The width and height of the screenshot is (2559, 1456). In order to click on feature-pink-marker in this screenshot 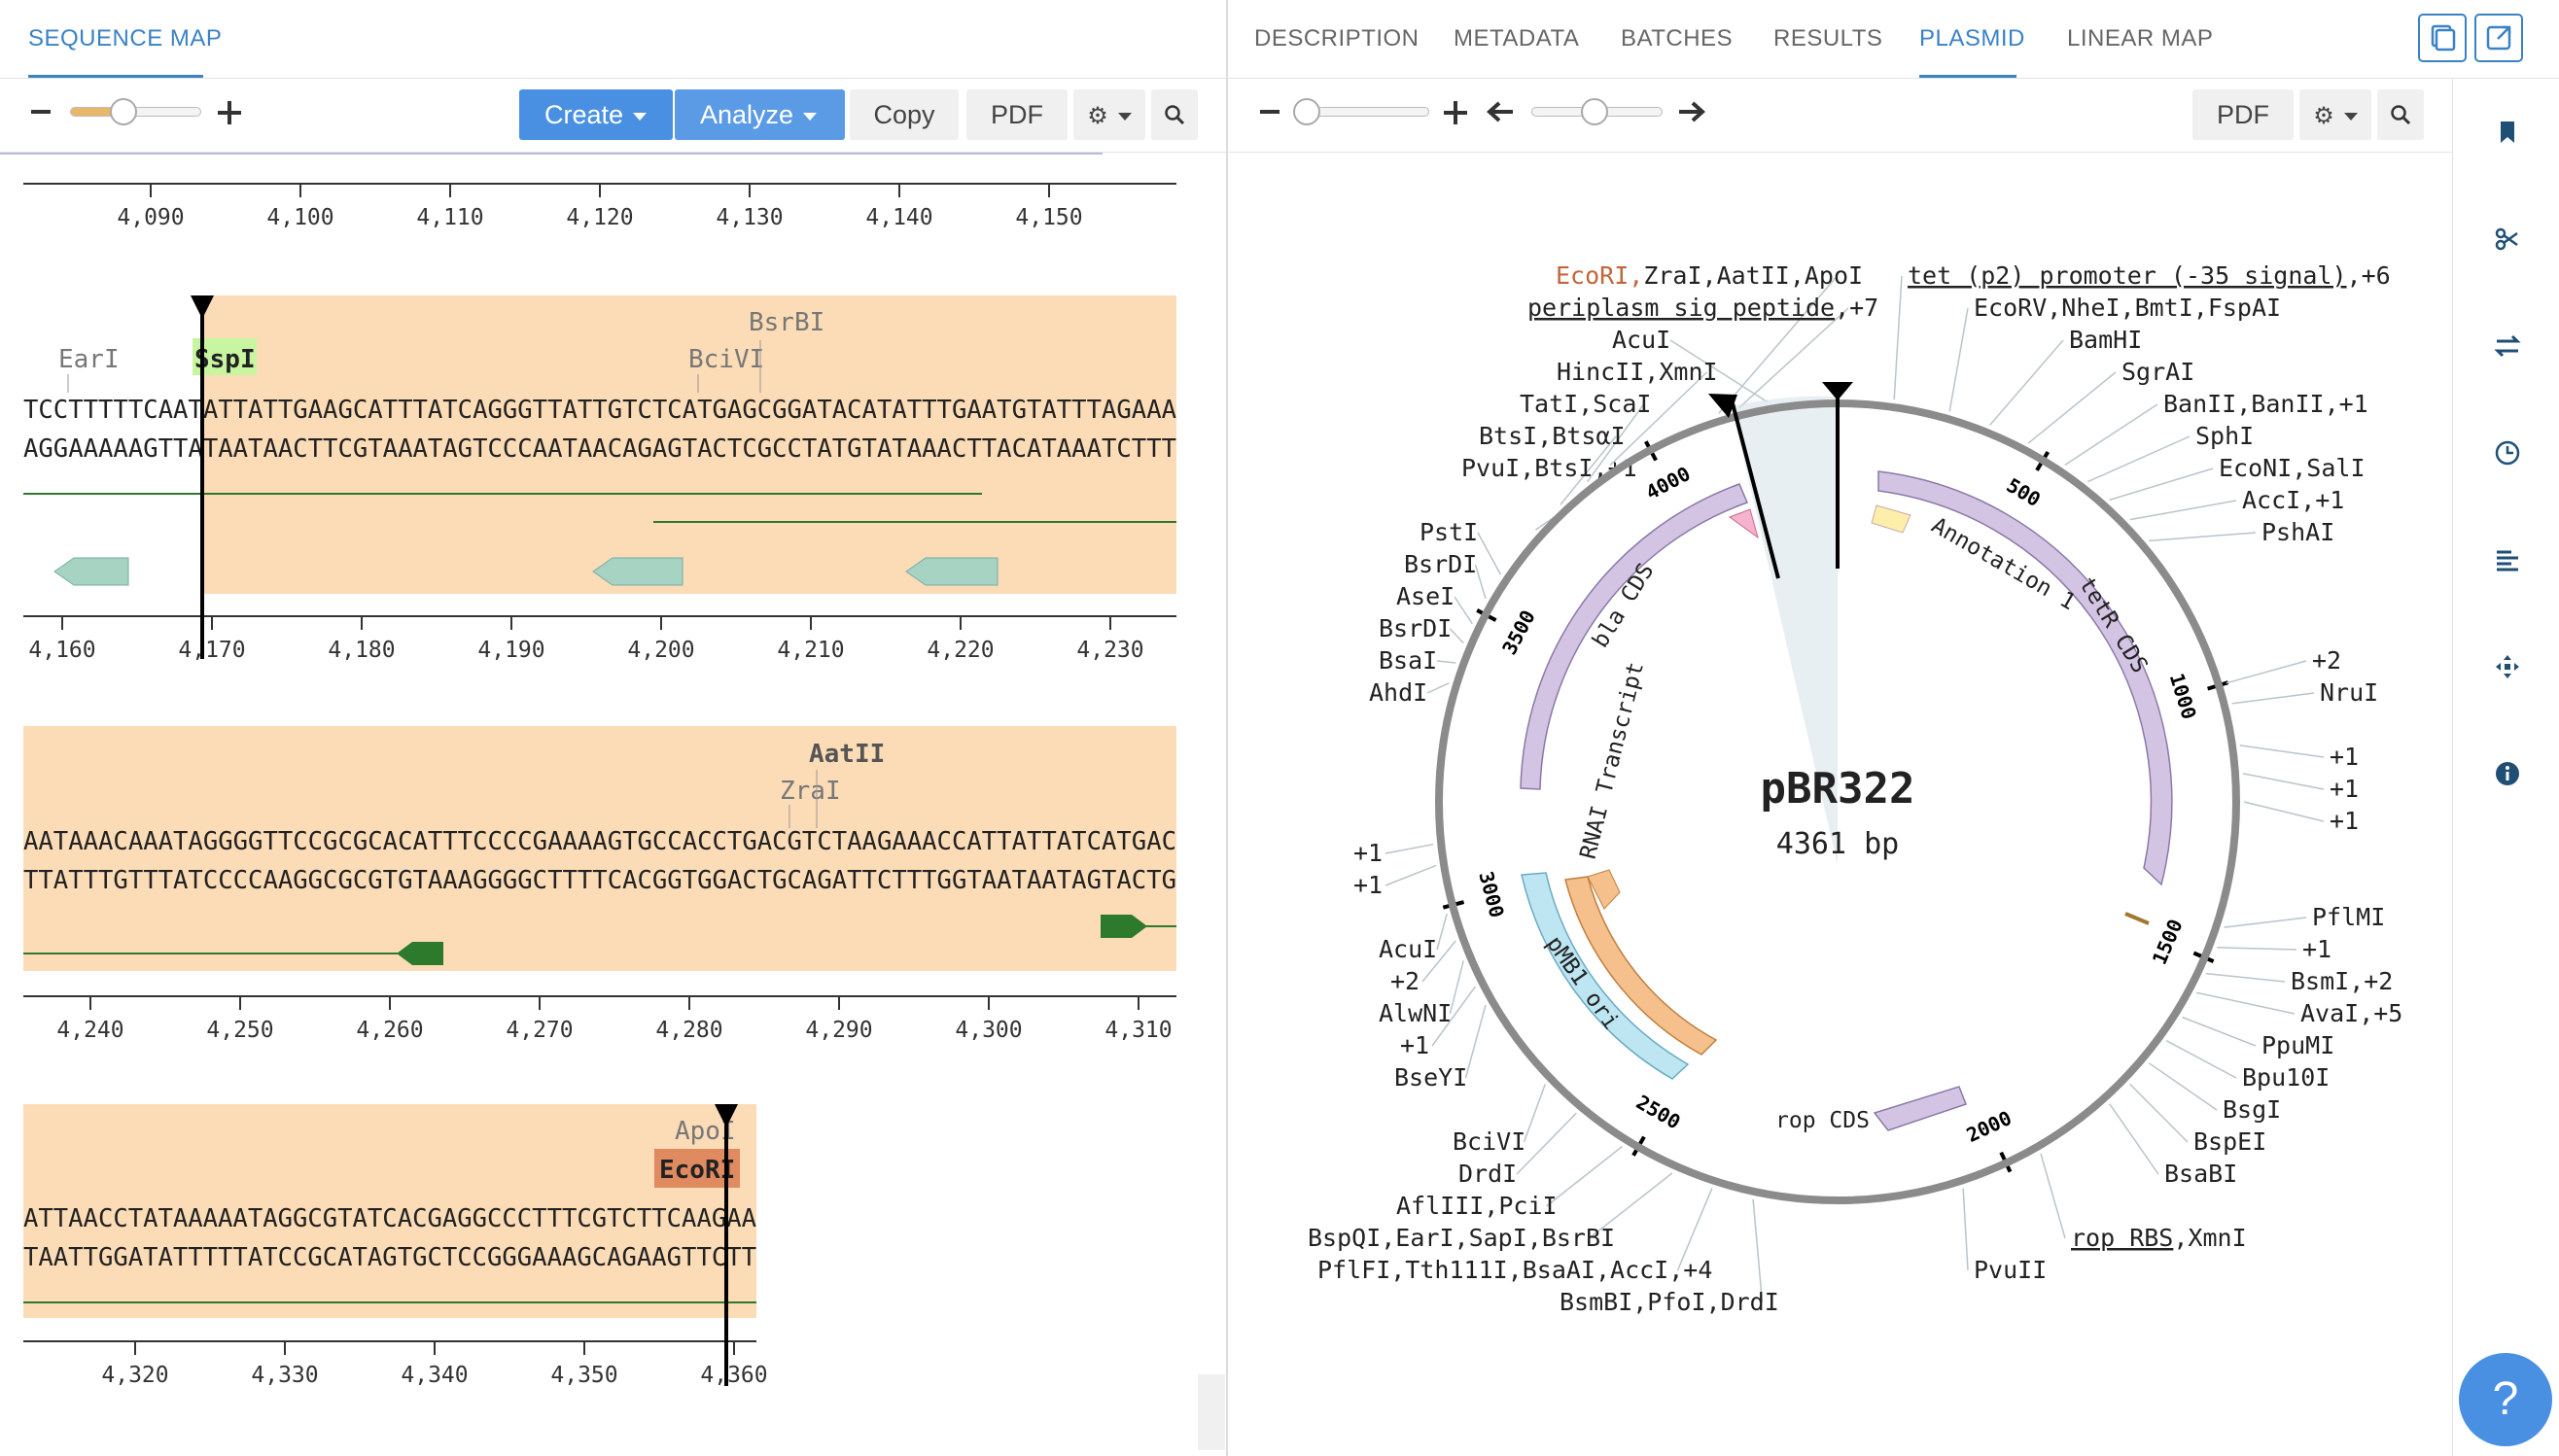, I will do `click(1743, 523)`.